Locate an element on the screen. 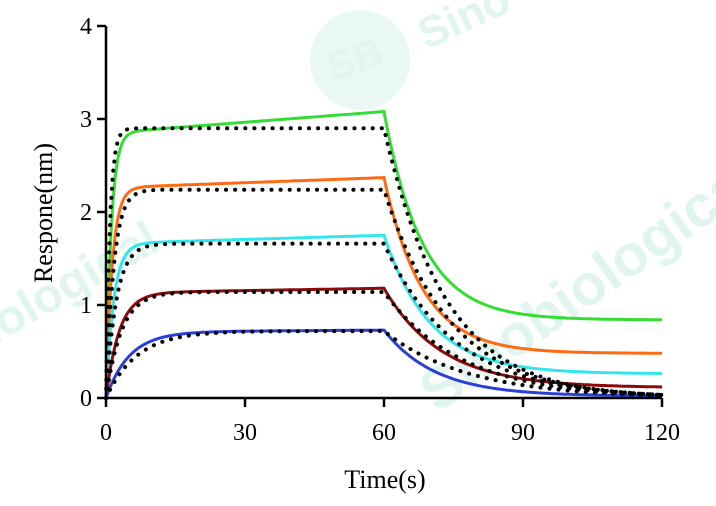  y-tick-label: 4 is located at coordinates (86, 27).